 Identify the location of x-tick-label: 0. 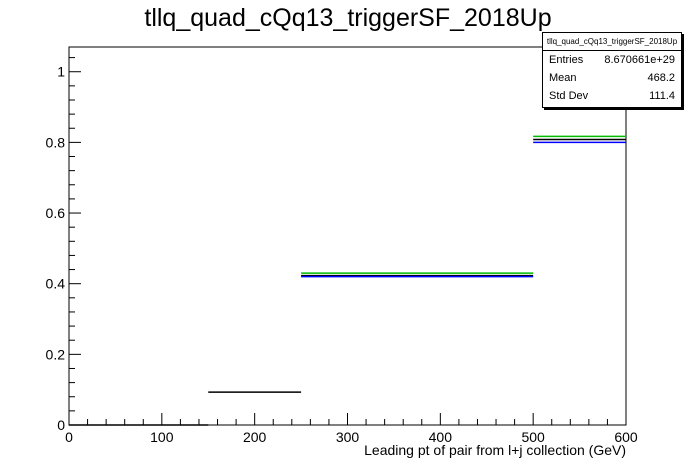
(69, 437).